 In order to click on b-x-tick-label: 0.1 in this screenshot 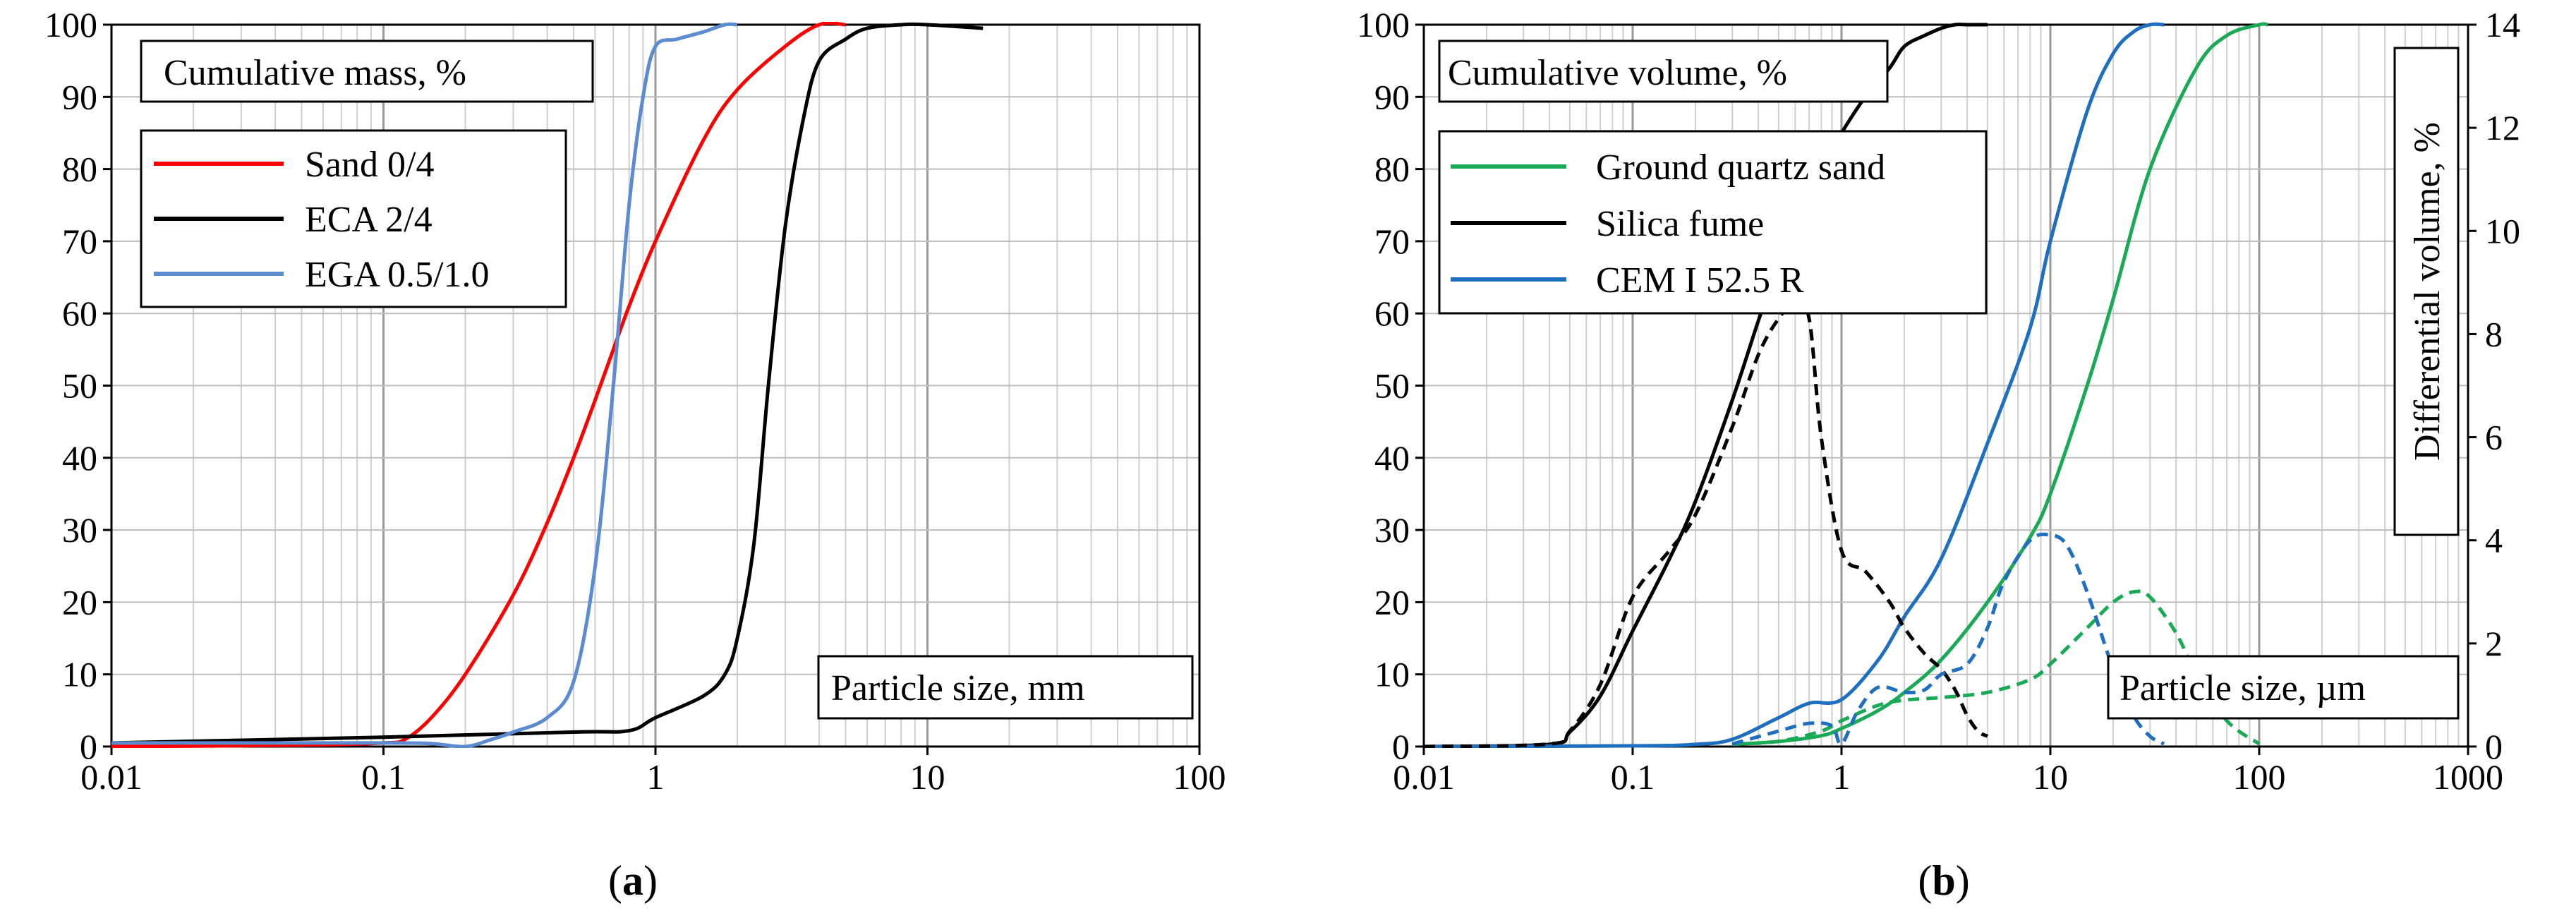, I will do `click(1633, 777)`.